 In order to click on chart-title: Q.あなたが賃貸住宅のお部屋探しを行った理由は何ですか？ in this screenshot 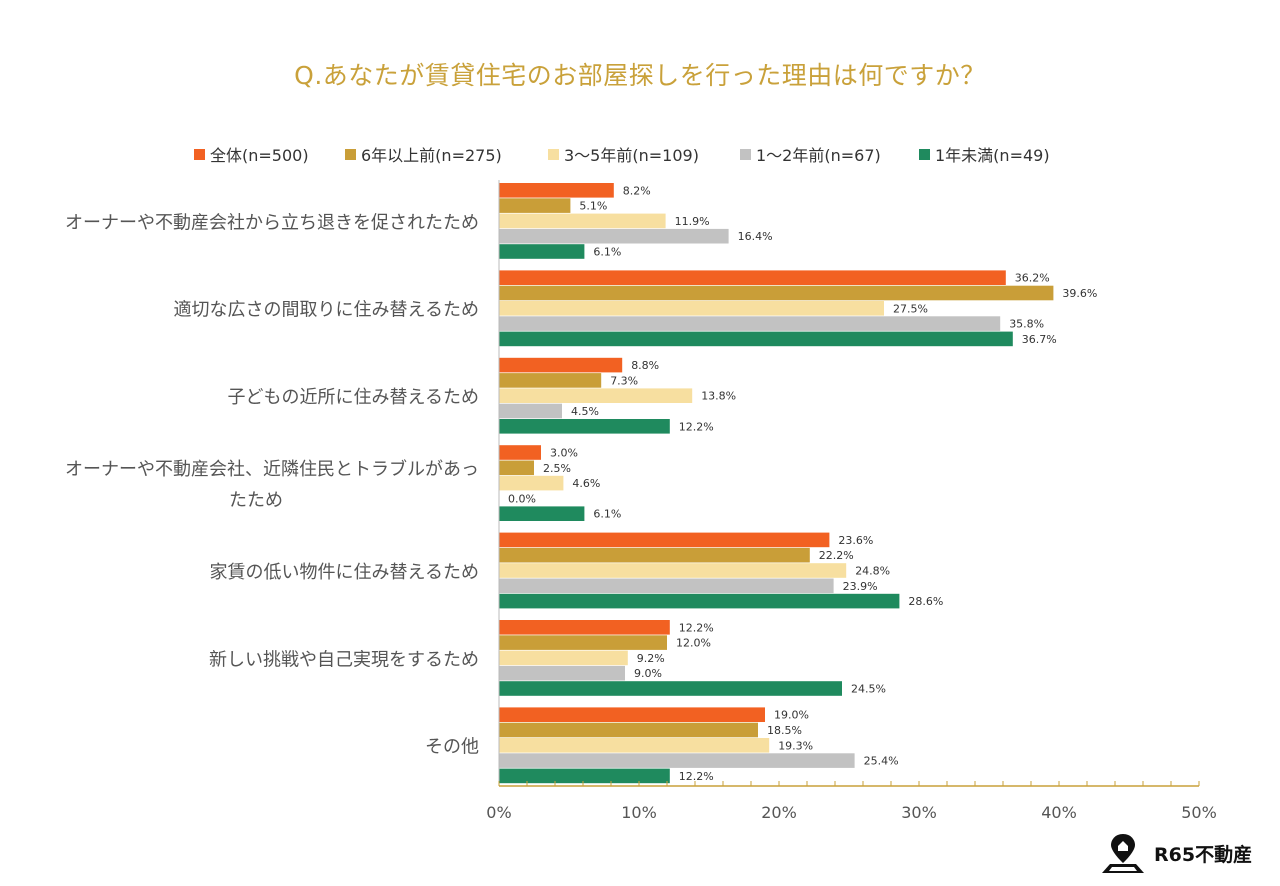, I will do `click(640, 75)`.